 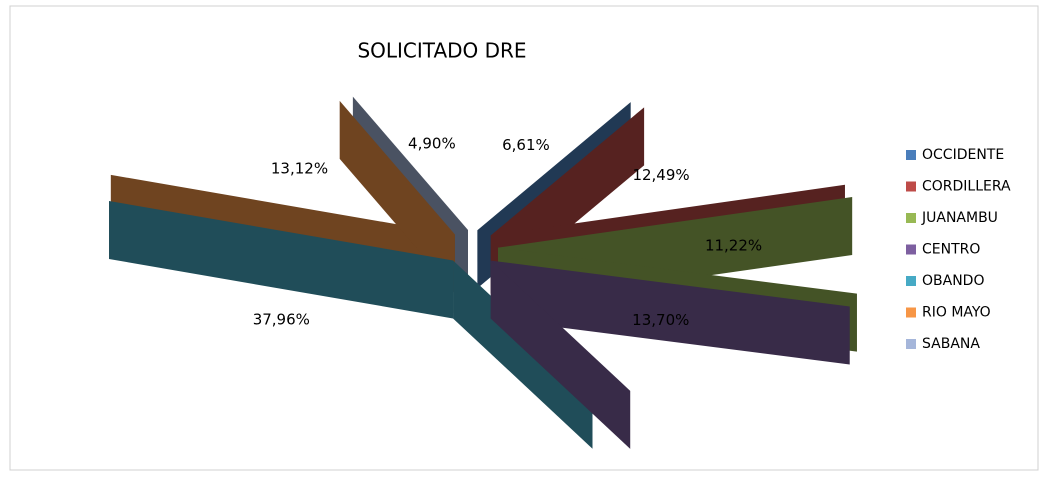 What do you see at coordinates (740, 377) in the screenshot?
I see `slice-outer-wall` at bounding box center [740, 377].